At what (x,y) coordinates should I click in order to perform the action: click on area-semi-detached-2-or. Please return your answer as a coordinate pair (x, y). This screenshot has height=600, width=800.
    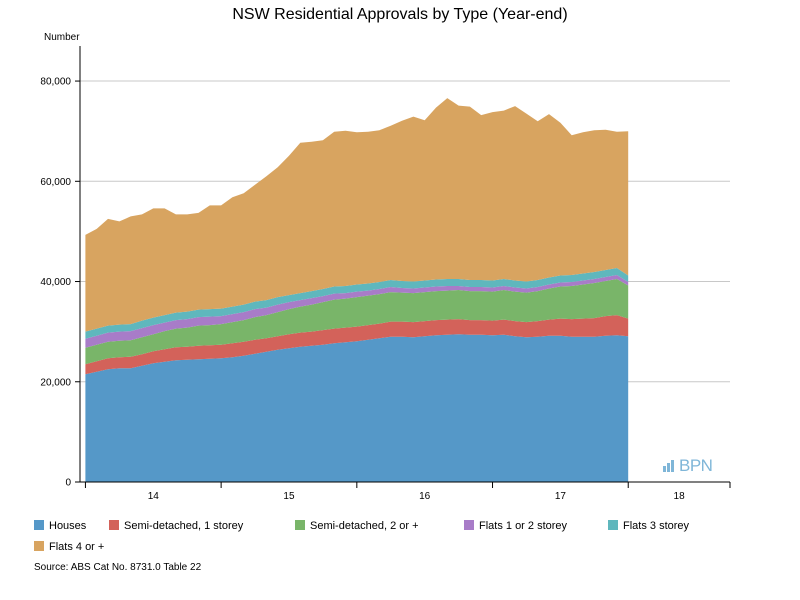
    Looking at the image, I should click on (357, 322).